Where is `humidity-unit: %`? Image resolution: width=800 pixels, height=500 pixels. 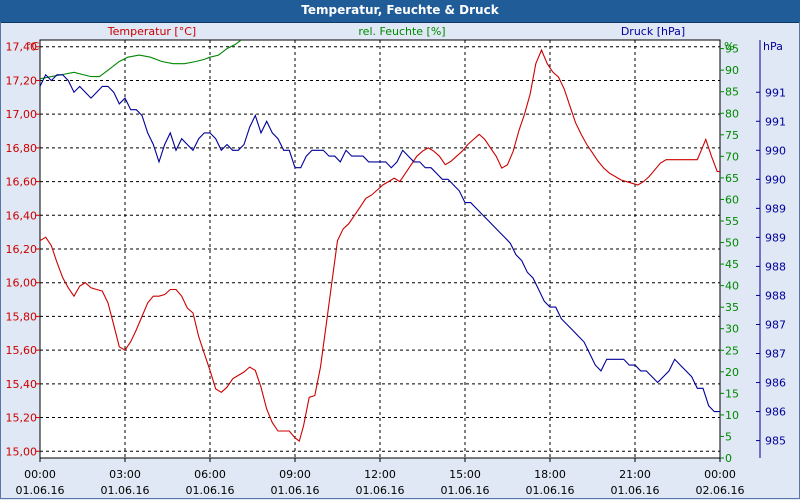
humidity-unit: % is located at coordinates (729, 46).